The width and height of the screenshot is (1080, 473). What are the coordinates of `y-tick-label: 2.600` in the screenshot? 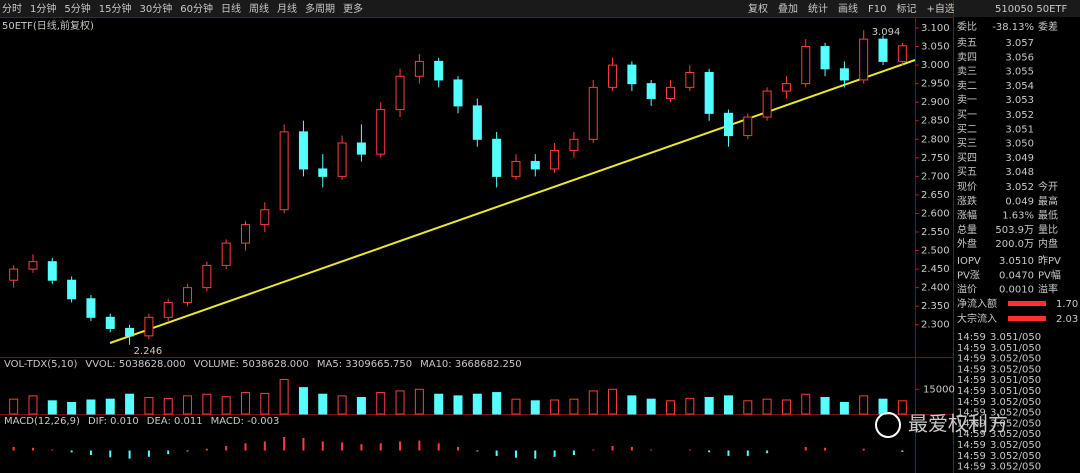 It's located at (935, 213).